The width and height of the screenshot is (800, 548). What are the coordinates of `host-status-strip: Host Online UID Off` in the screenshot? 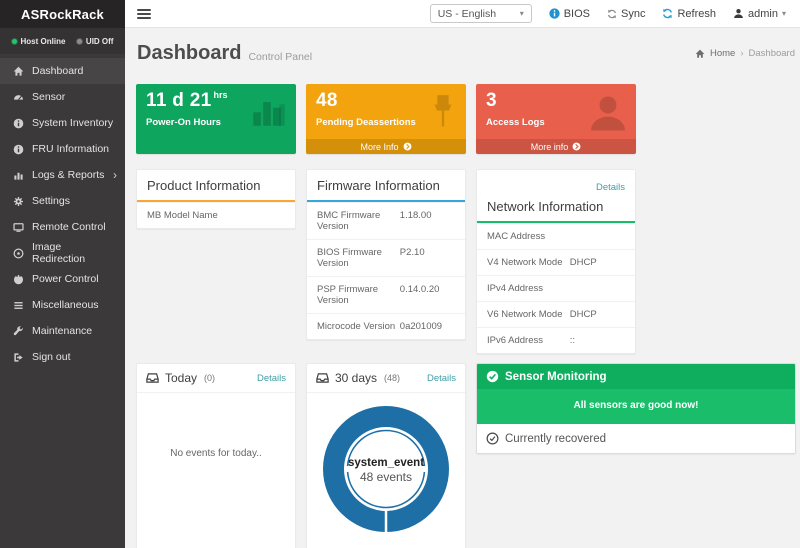 It's located at (62, 41).